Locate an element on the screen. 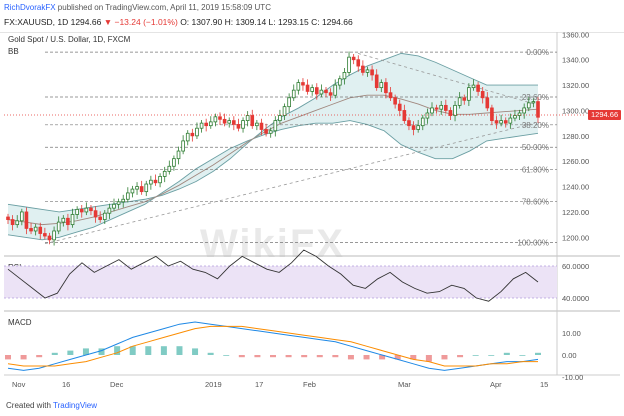 The image size is (624, 416). price-tick-label: 1260.00 is located at coordinates (575, 161).